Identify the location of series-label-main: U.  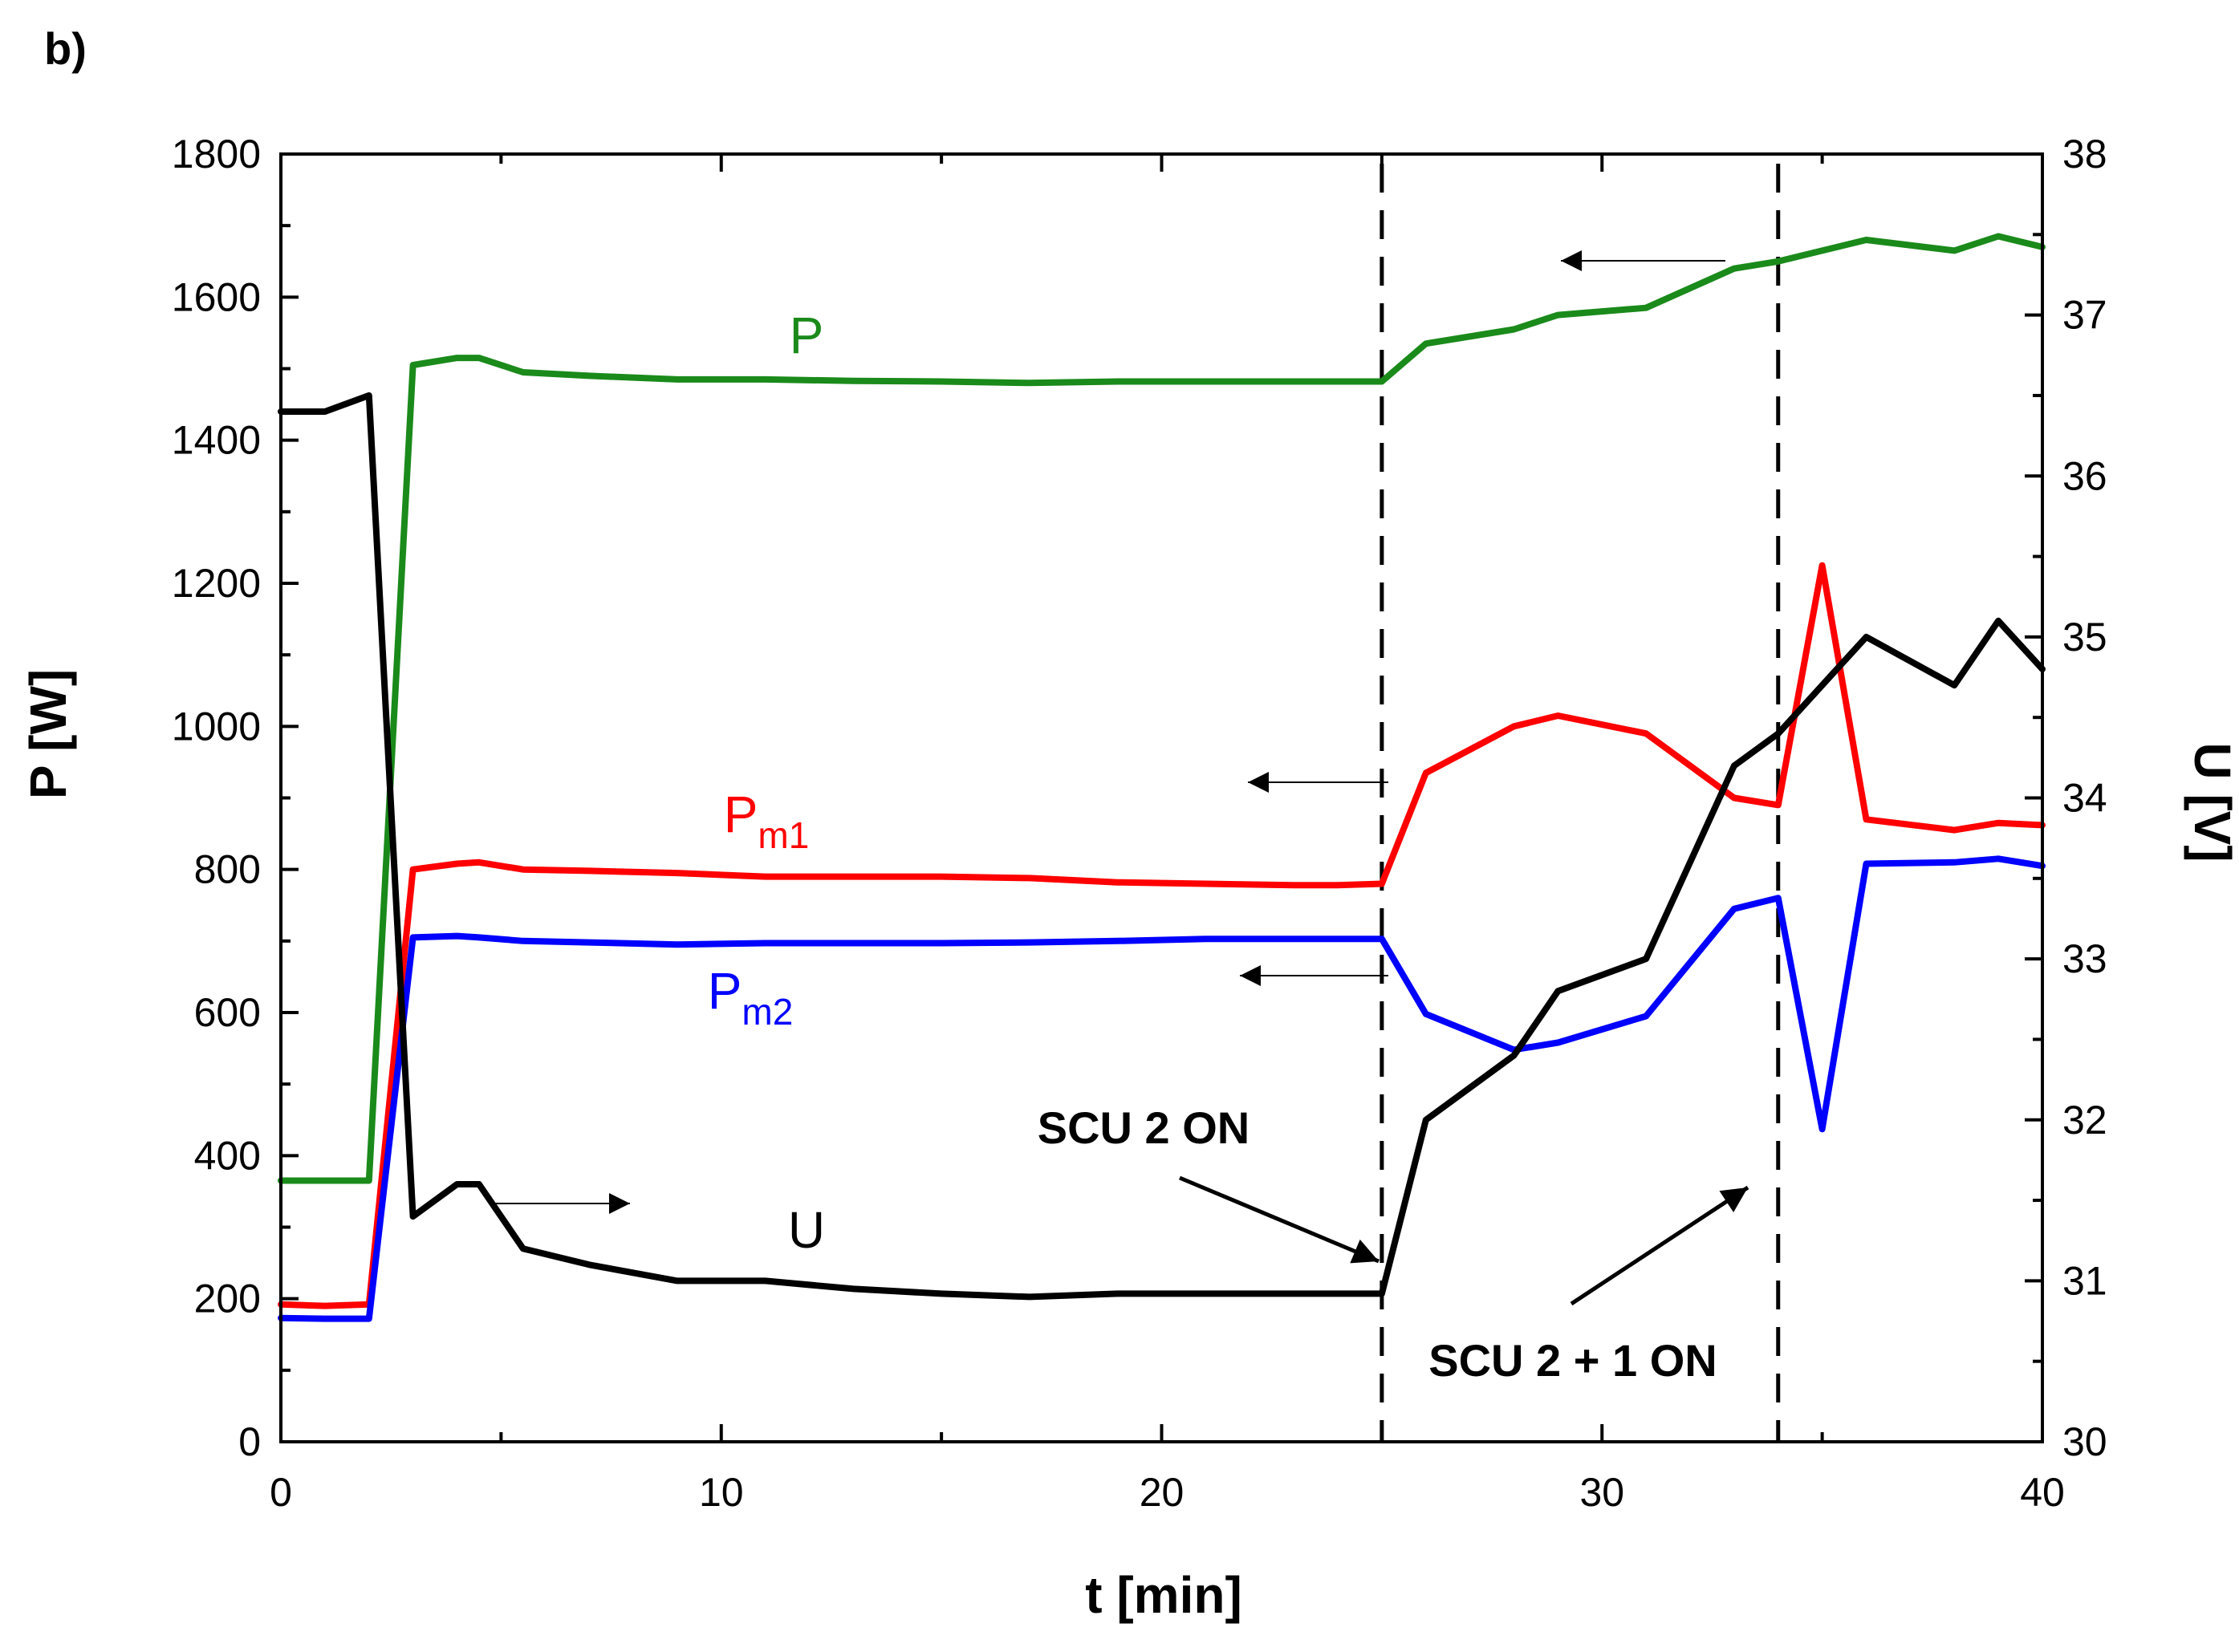
(806, 1230).